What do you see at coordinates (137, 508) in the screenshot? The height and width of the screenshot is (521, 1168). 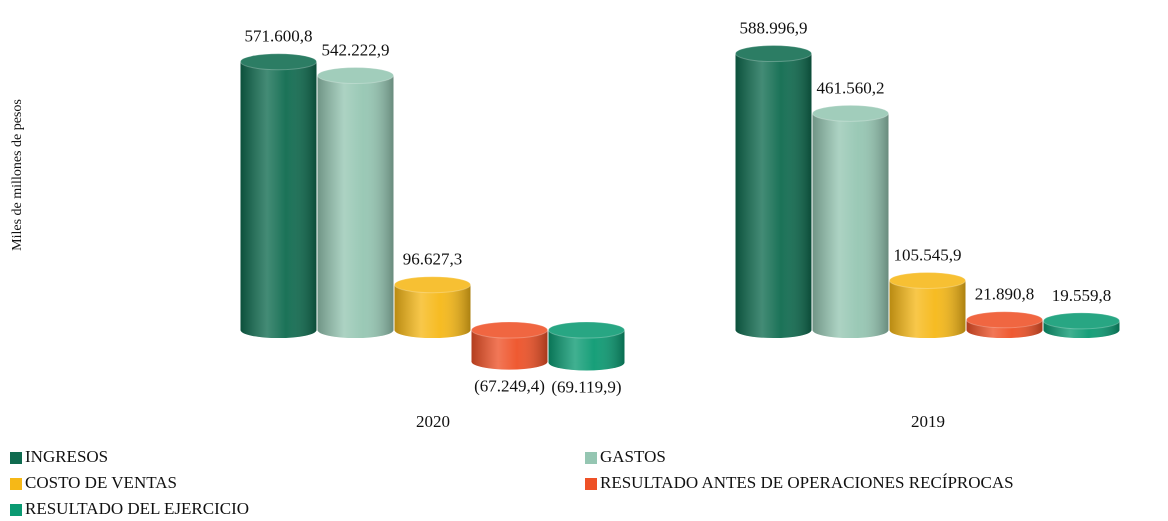 I see `legend-label: RESULTADO DEL EJERCICIO` at bounding box center [137, 508].